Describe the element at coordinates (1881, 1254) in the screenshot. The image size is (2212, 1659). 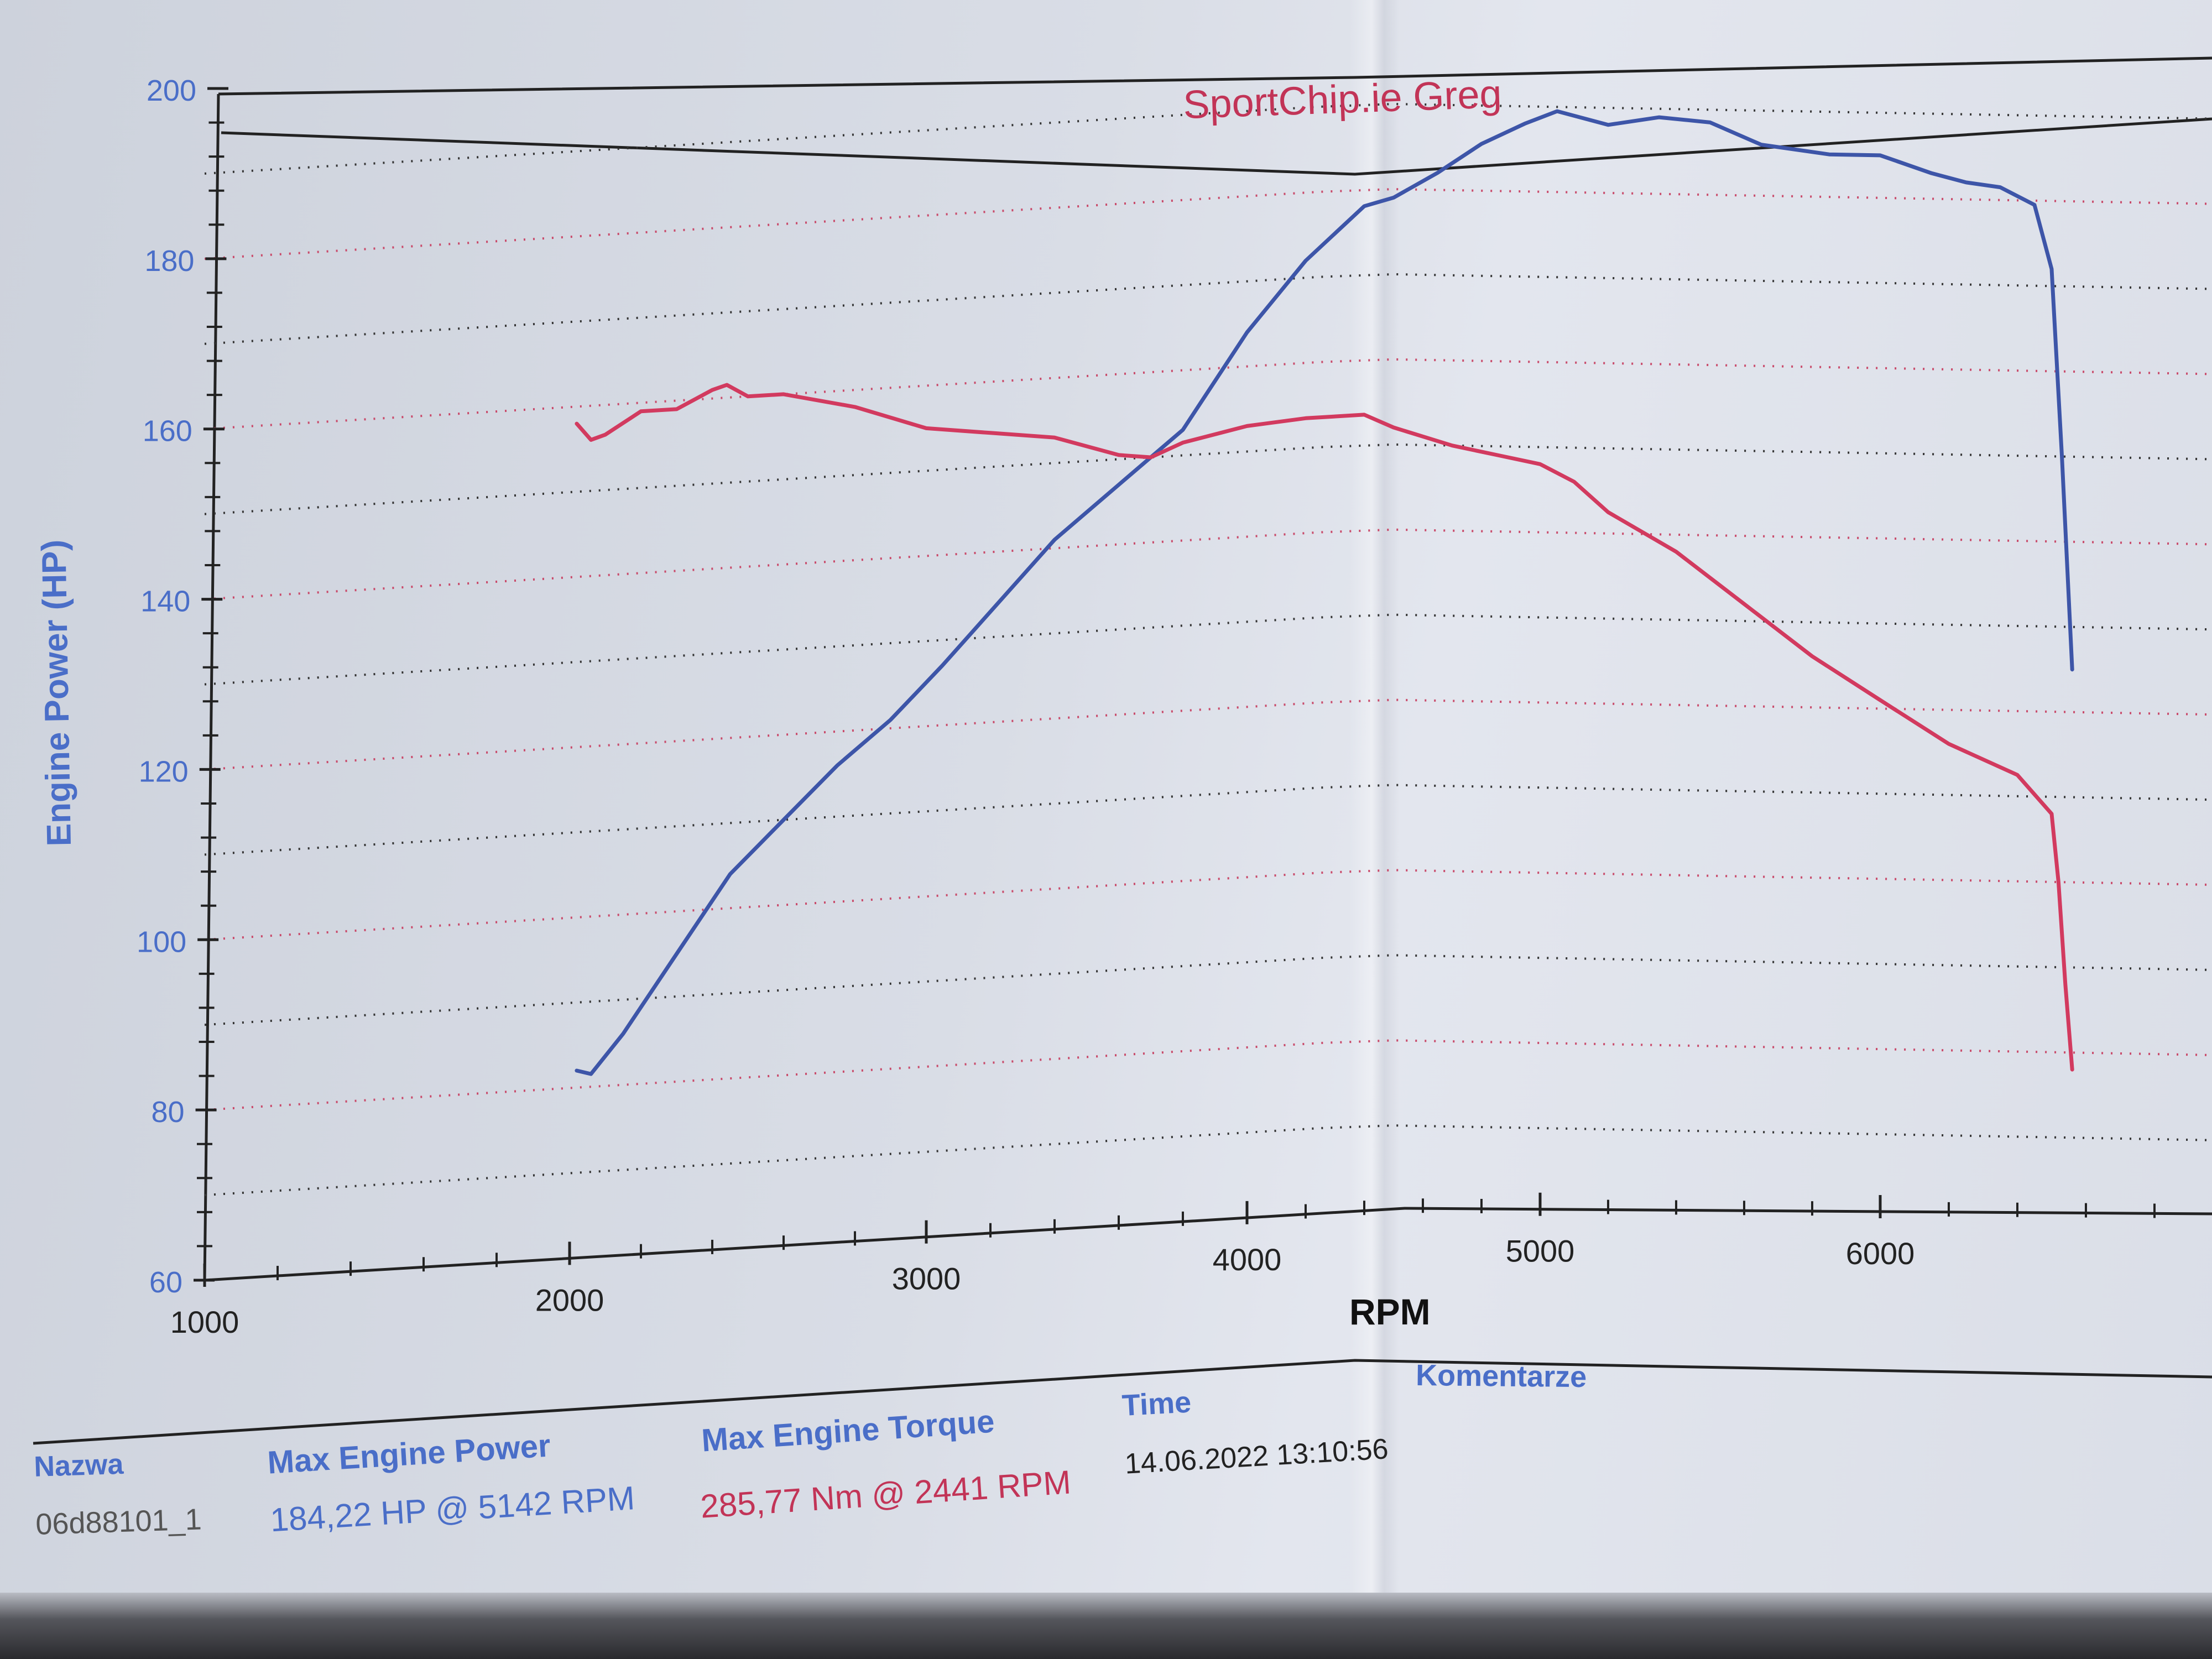
I see `x-tick-label: 6000` at that location.